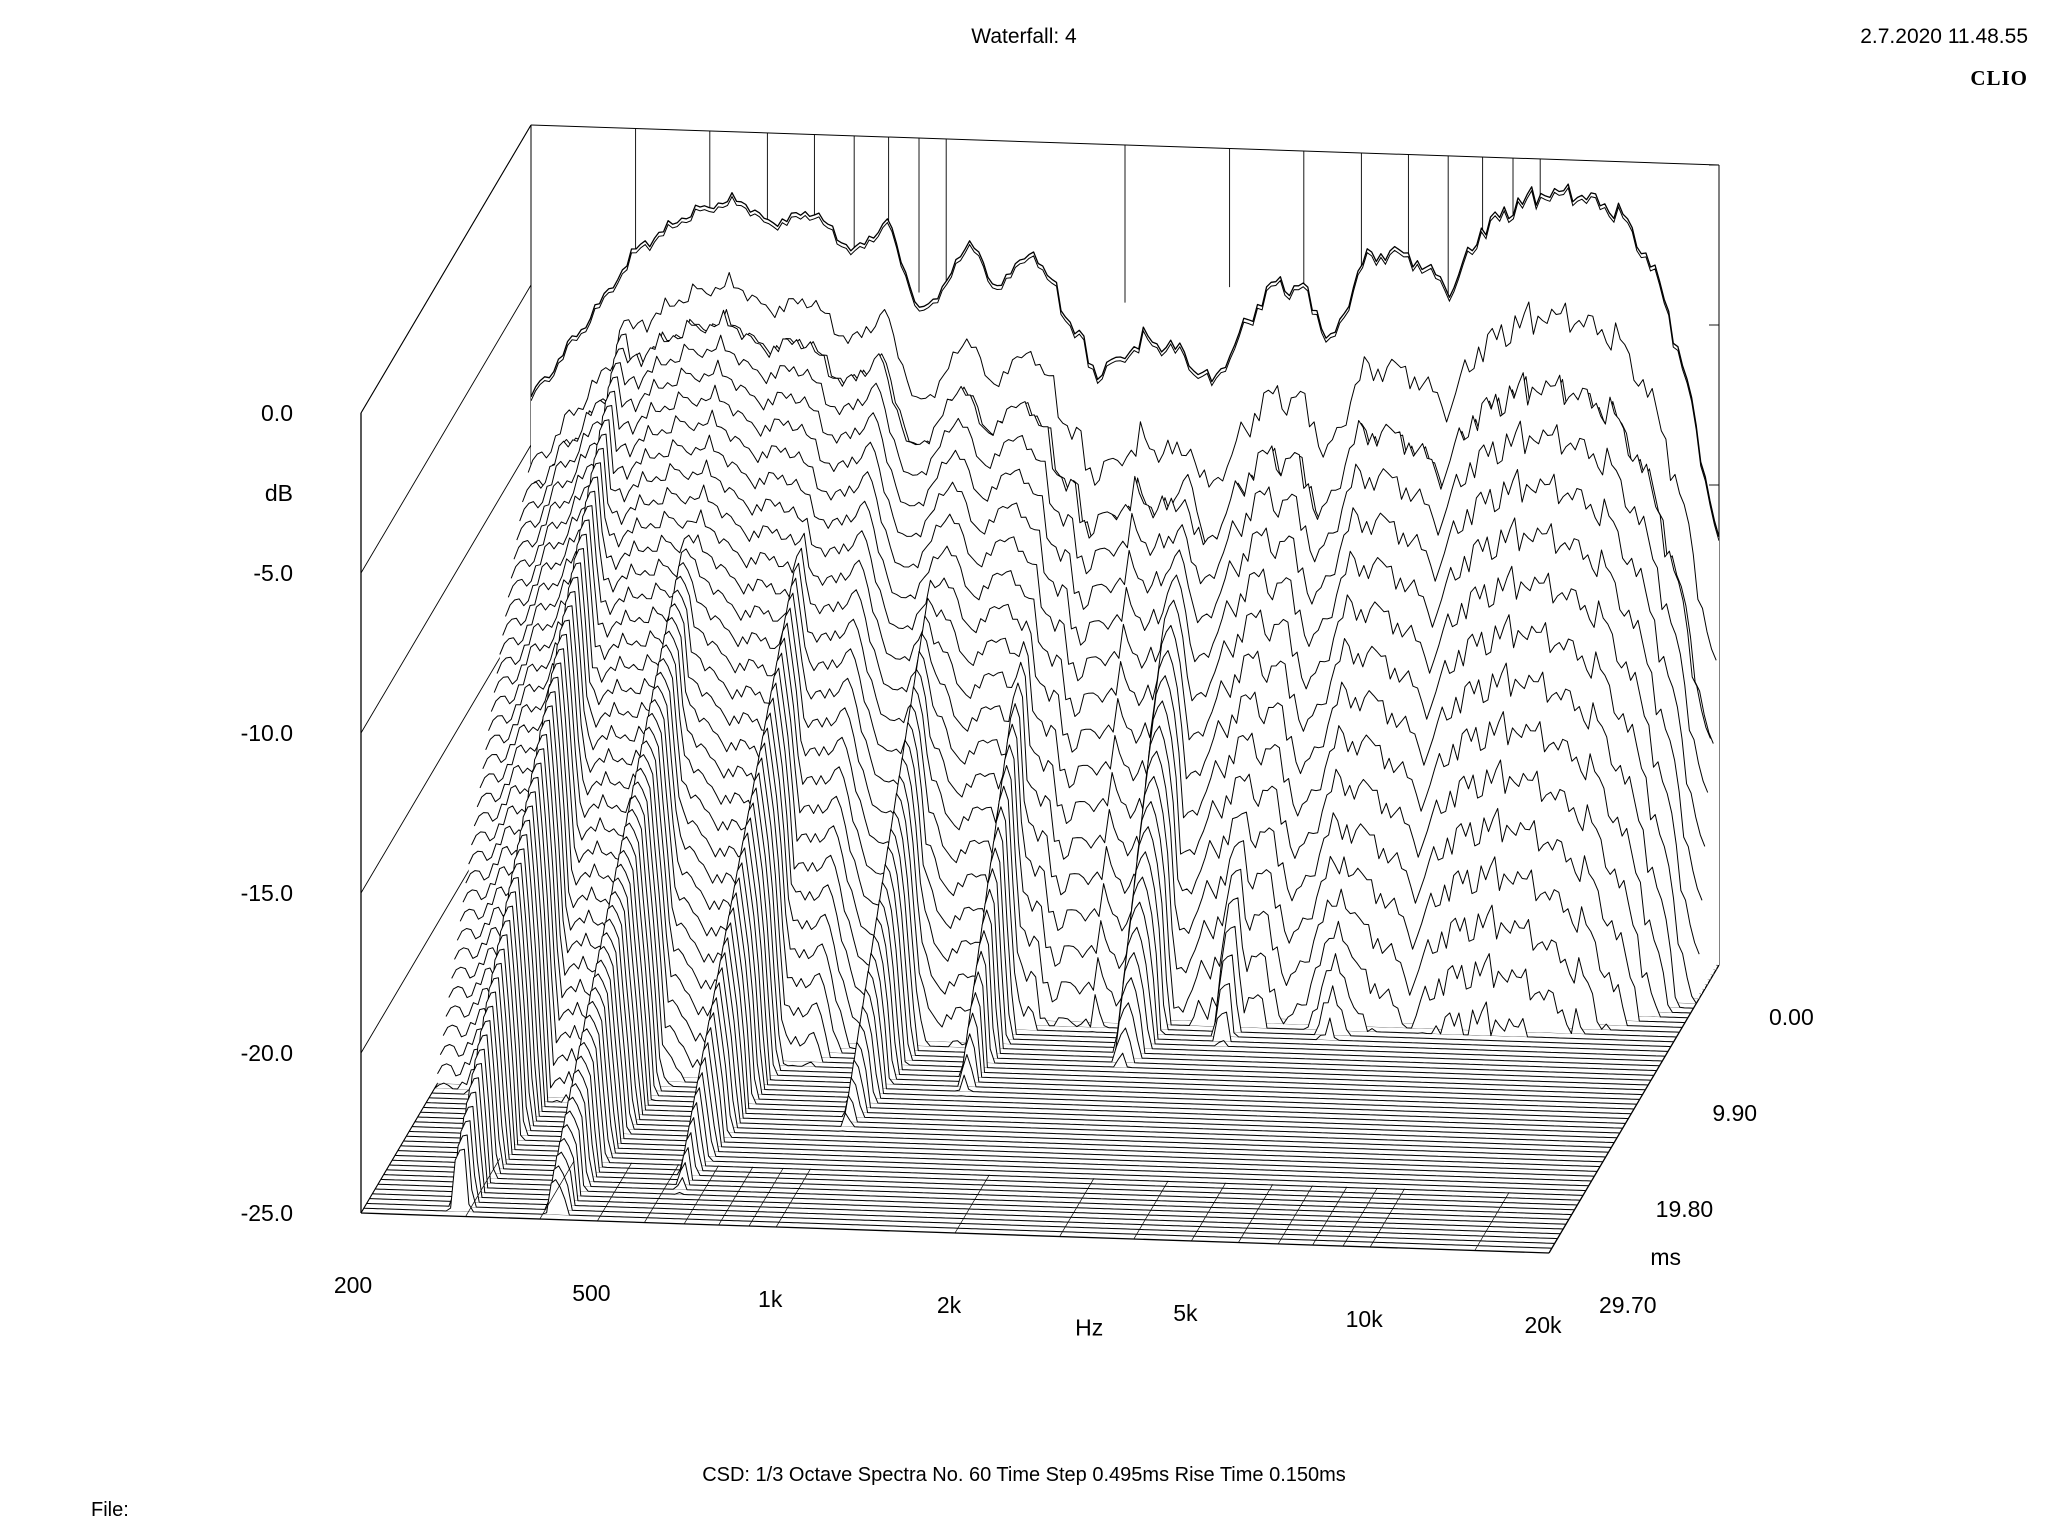 The image size is (2048, 1536). Describe the element at coordinates (277, 413) in the screenshot. I see `y-tick-label: 0.0` at that location.